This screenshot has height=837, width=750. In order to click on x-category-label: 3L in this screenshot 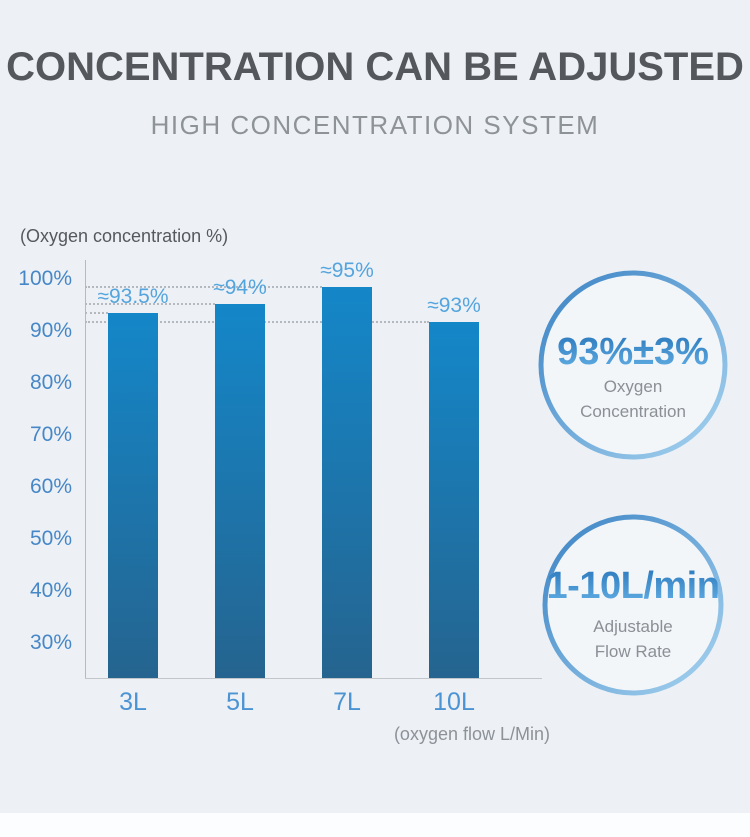, I will do `click(133, 702)`.